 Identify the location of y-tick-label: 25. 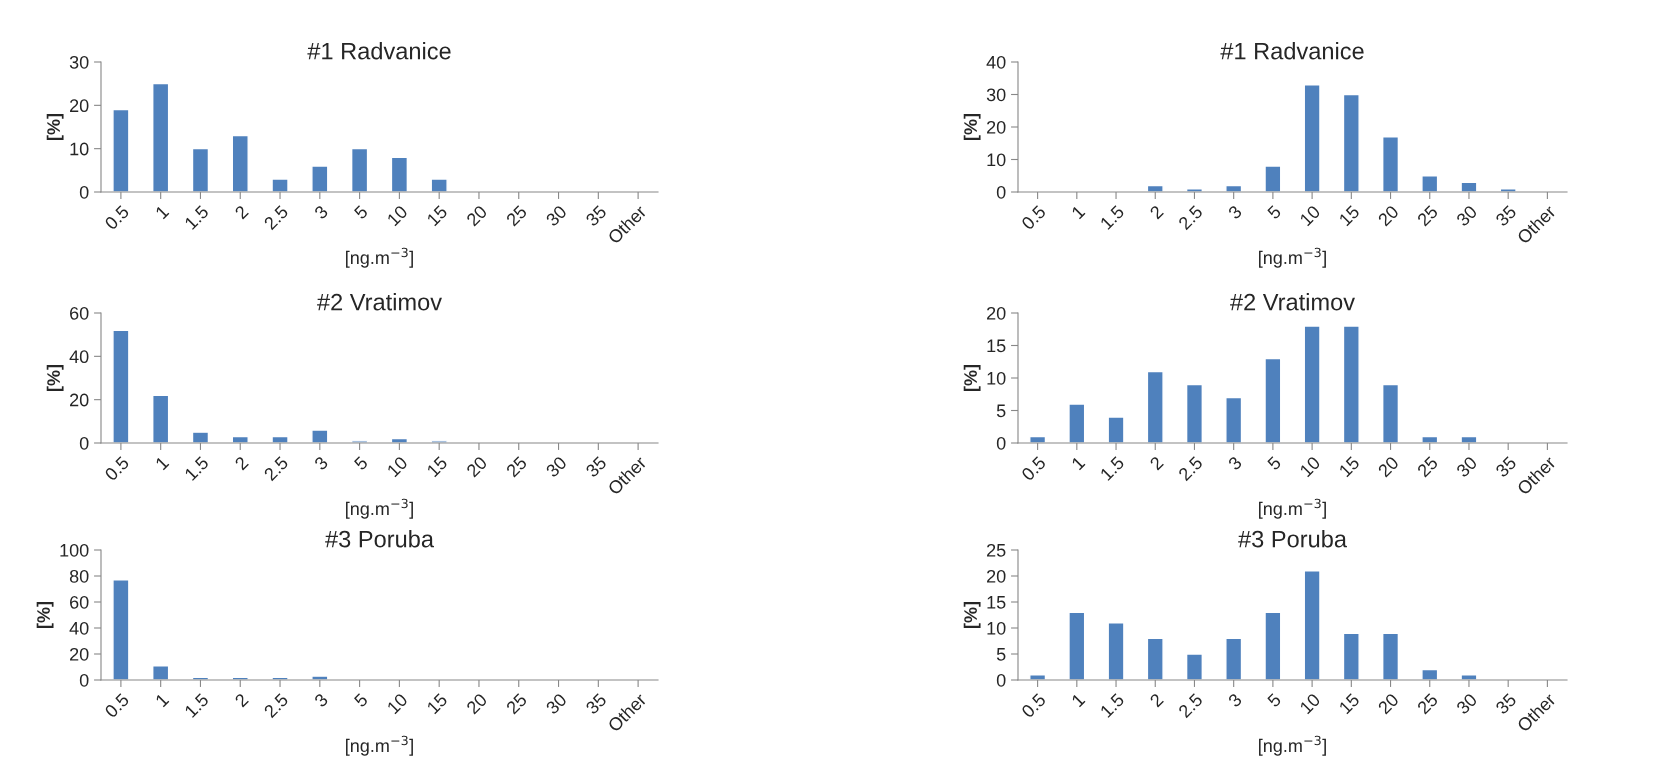
(996, 550).